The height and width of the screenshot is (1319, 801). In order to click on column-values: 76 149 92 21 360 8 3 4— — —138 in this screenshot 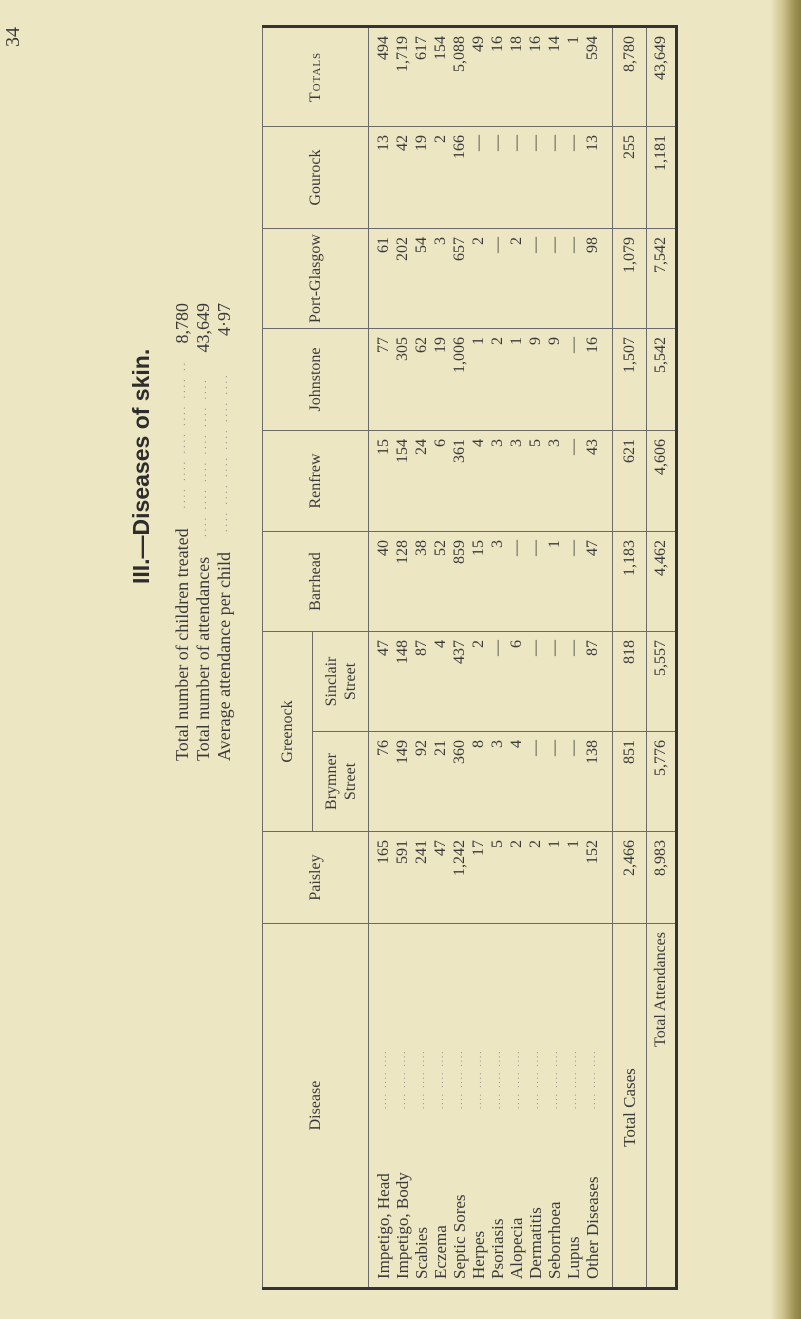, I will do `click(490, 781)`.